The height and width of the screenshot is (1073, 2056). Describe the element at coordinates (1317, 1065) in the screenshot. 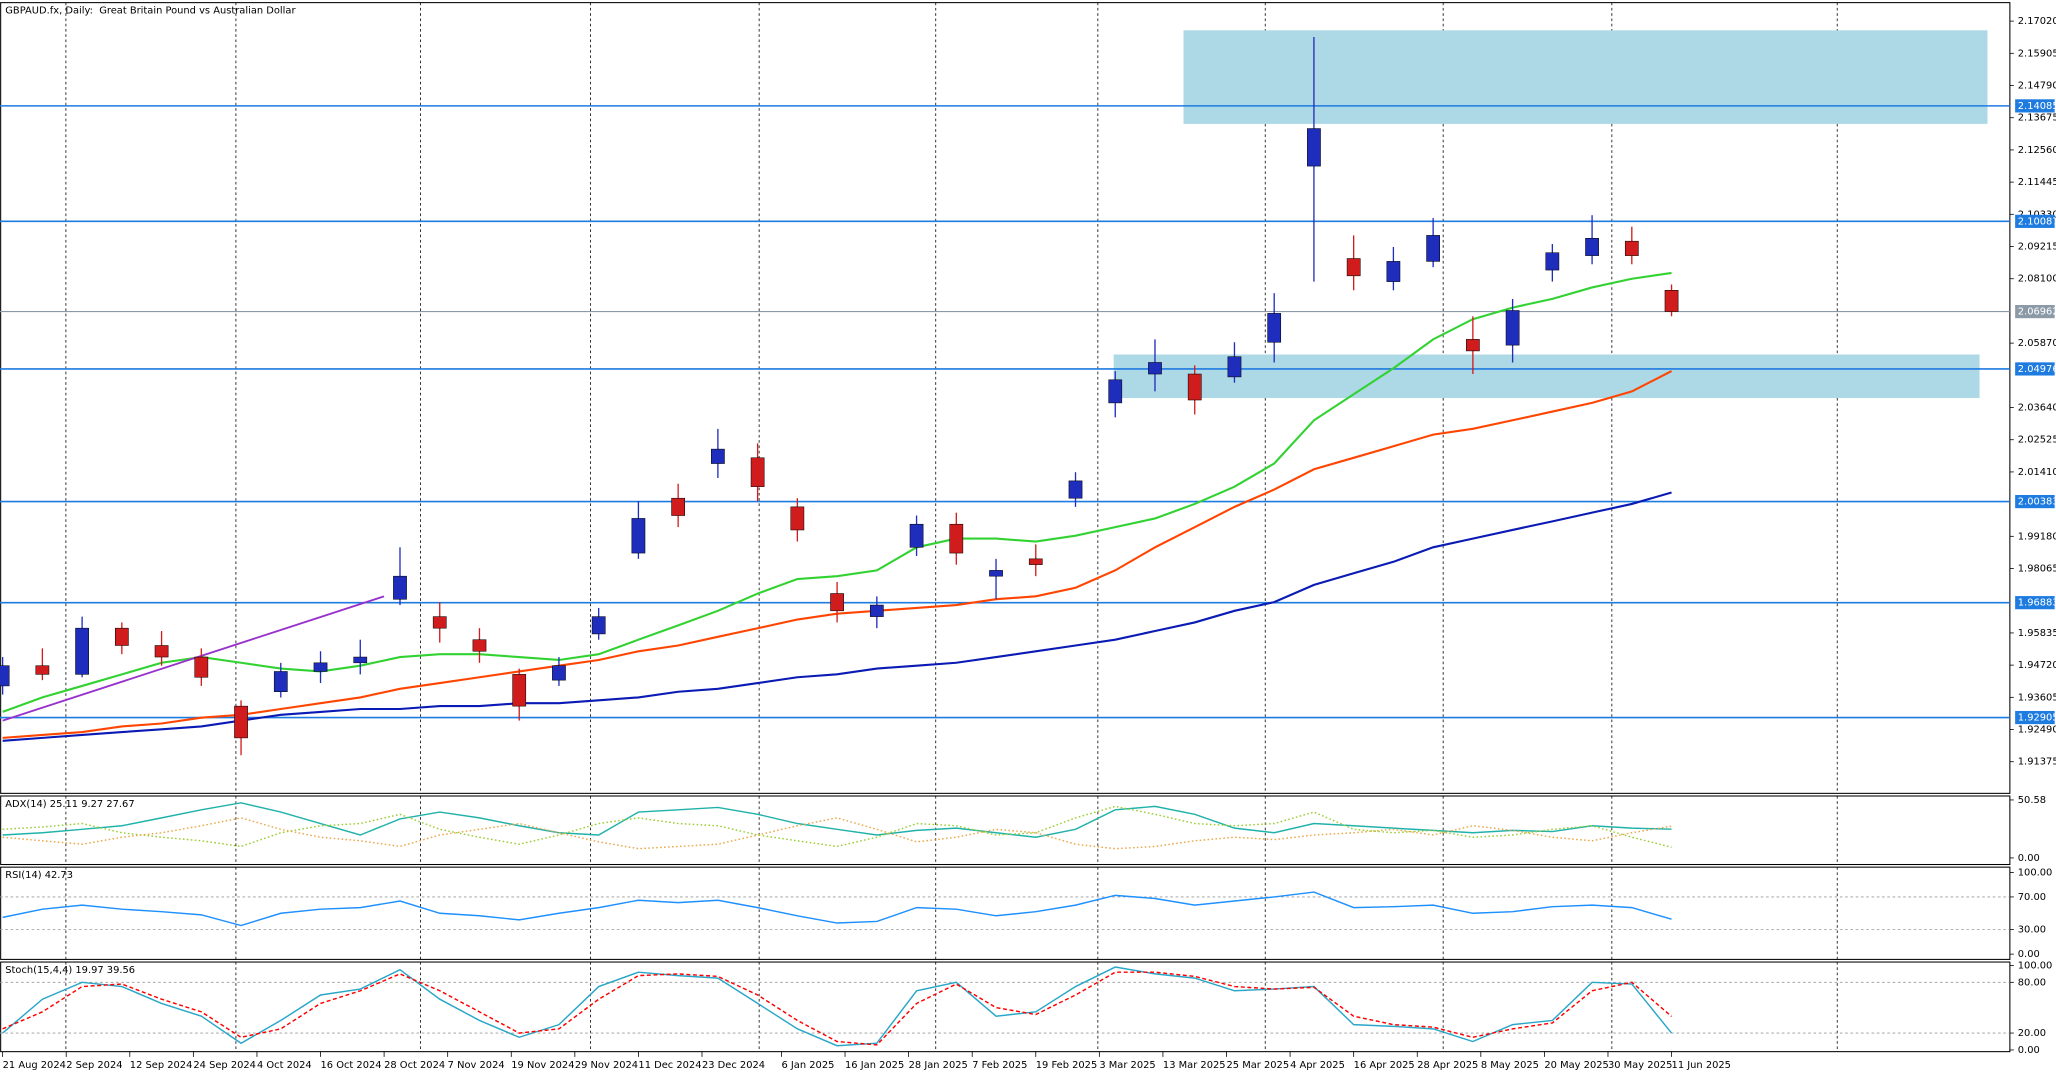

I see `x-tick-label: 4 Apr 2025` at that location.